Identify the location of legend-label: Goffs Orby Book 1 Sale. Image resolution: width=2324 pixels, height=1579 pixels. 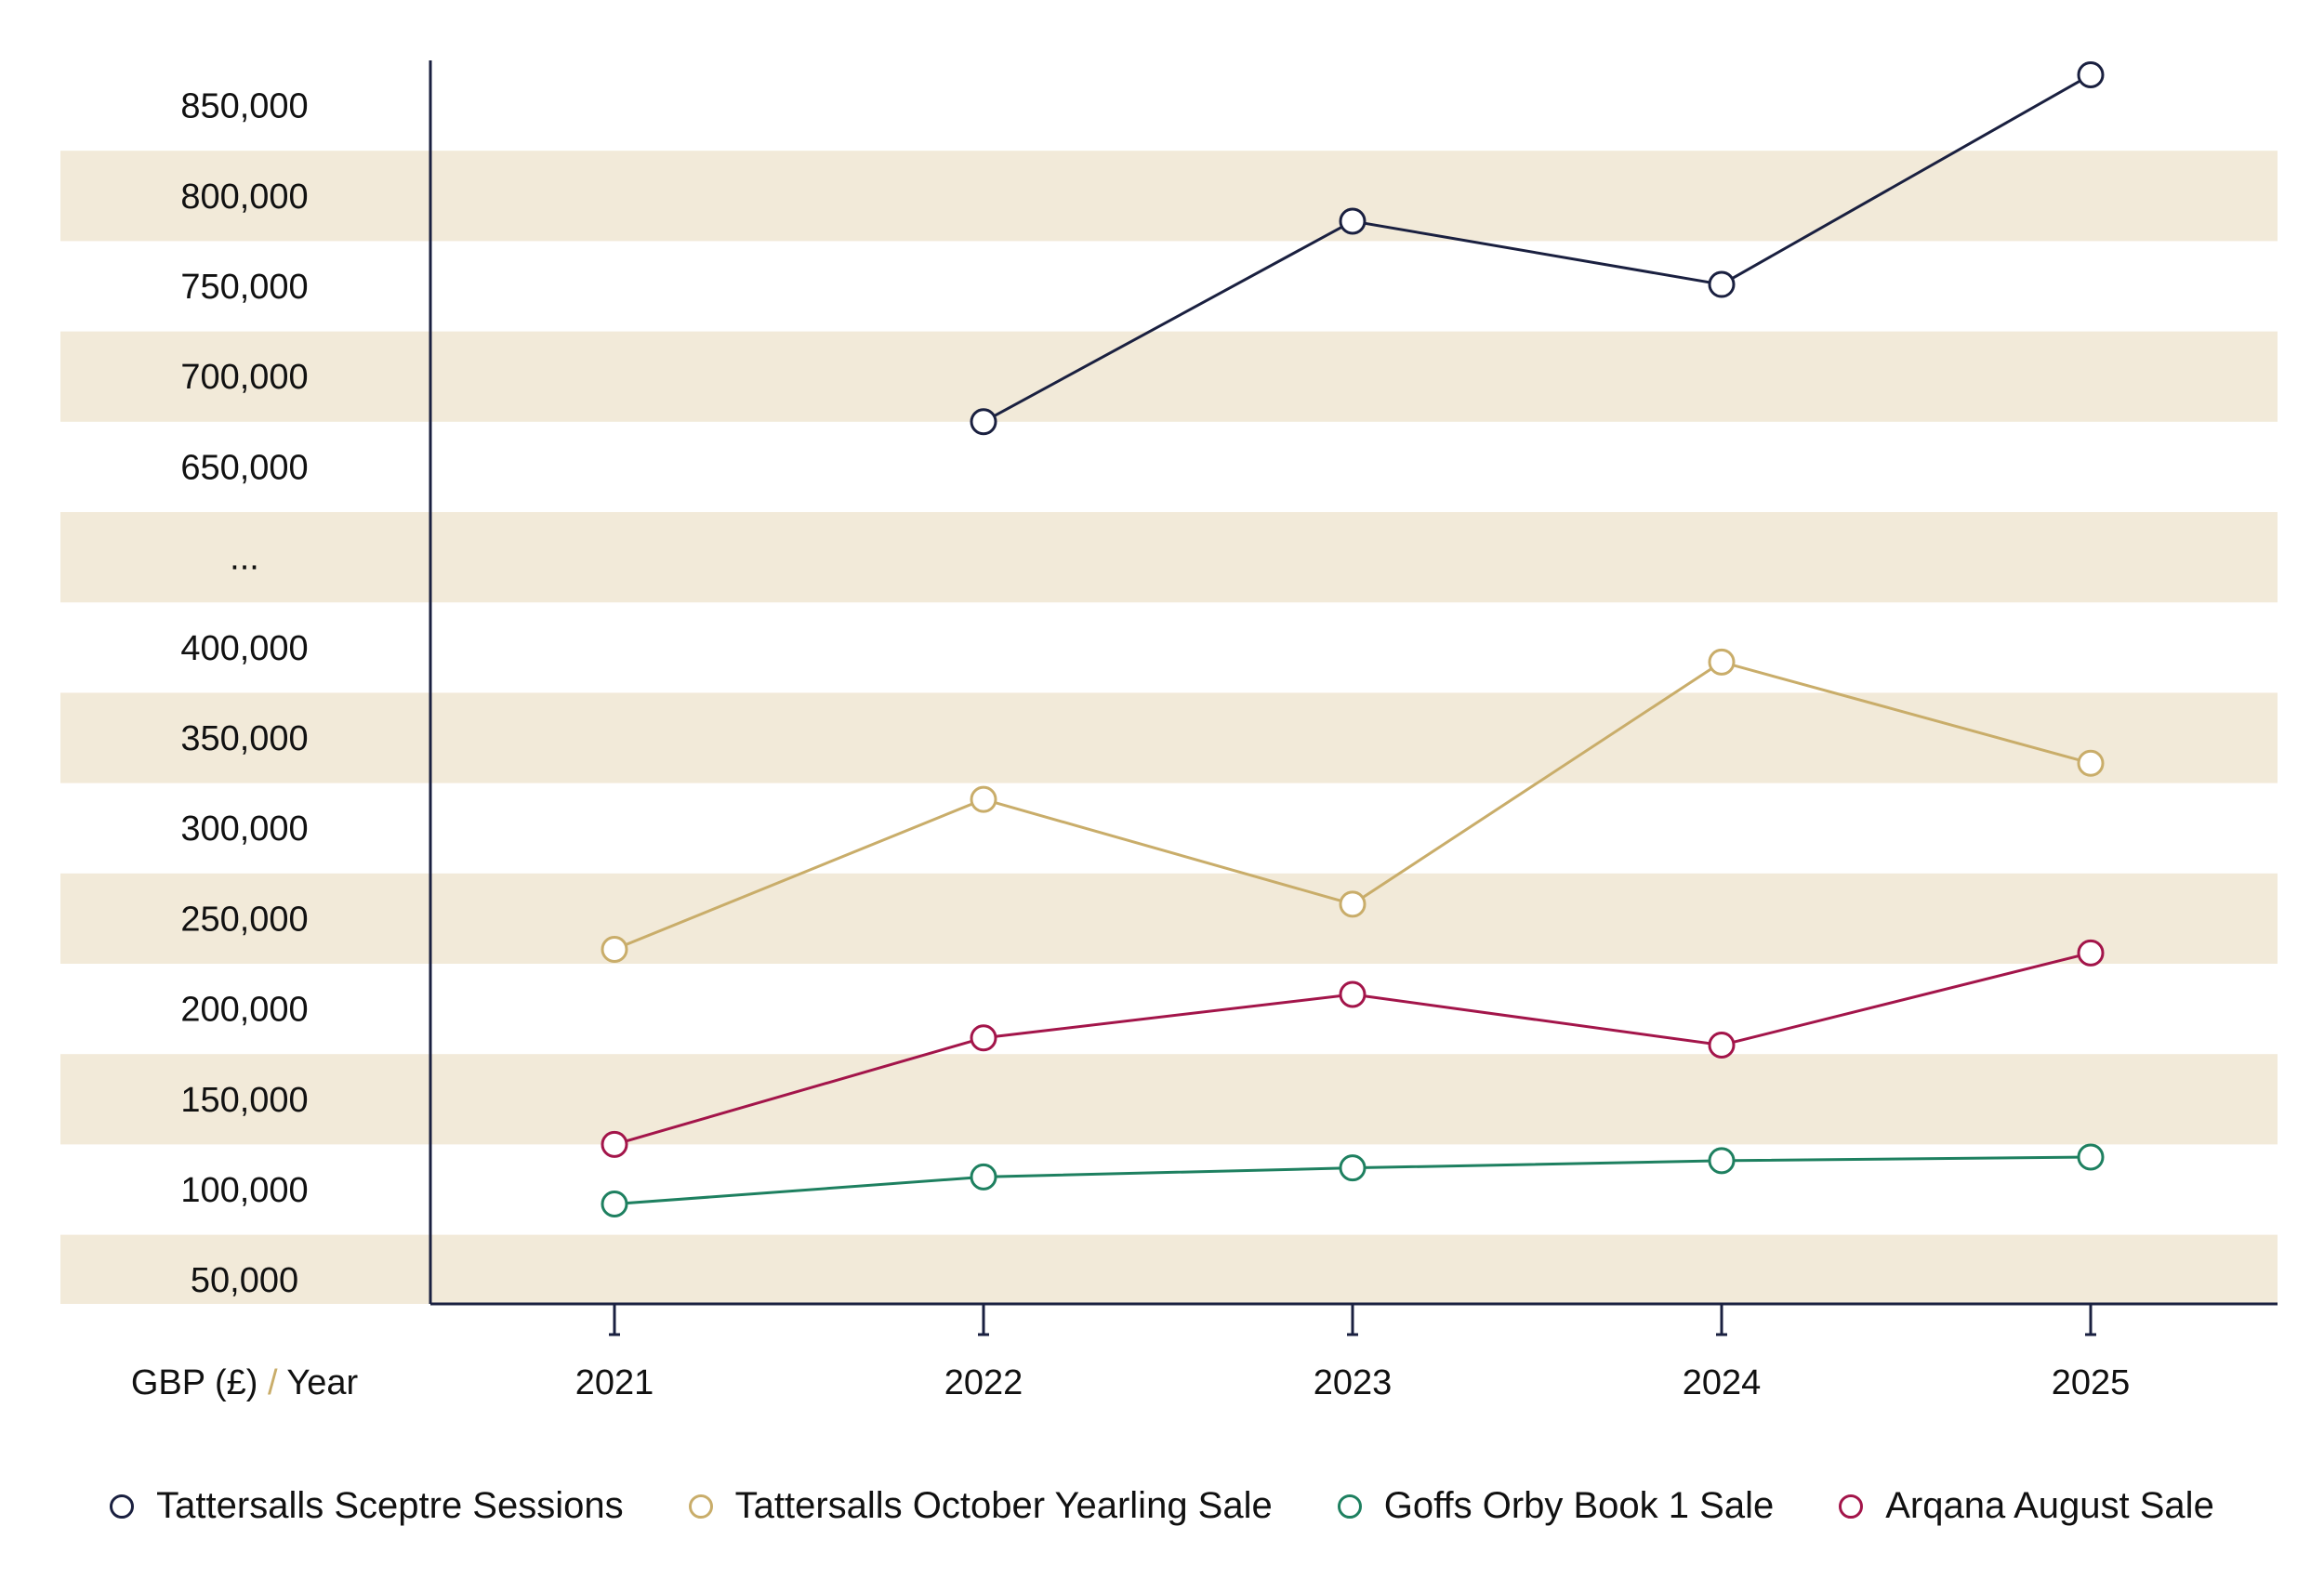
(1579, 1505).